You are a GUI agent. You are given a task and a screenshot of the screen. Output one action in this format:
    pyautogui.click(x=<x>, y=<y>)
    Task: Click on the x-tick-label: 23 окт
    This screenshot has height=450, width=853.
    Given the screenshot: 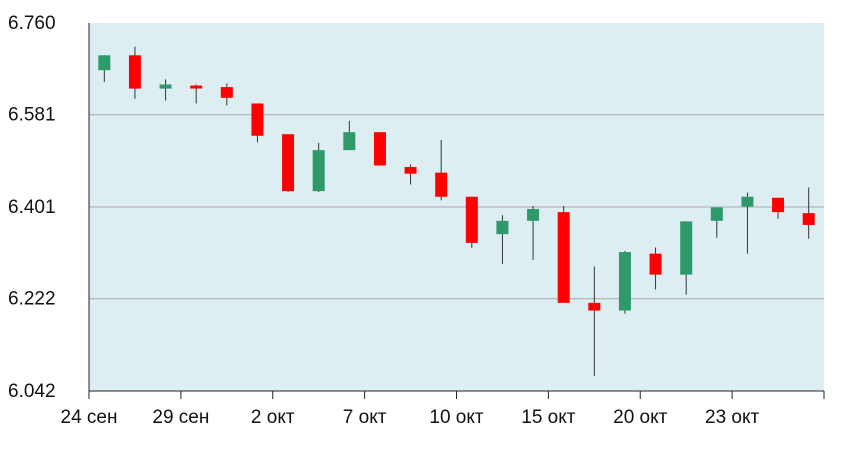 What is the action you would take?
    pyautogui.click(x=732, y=417)
    